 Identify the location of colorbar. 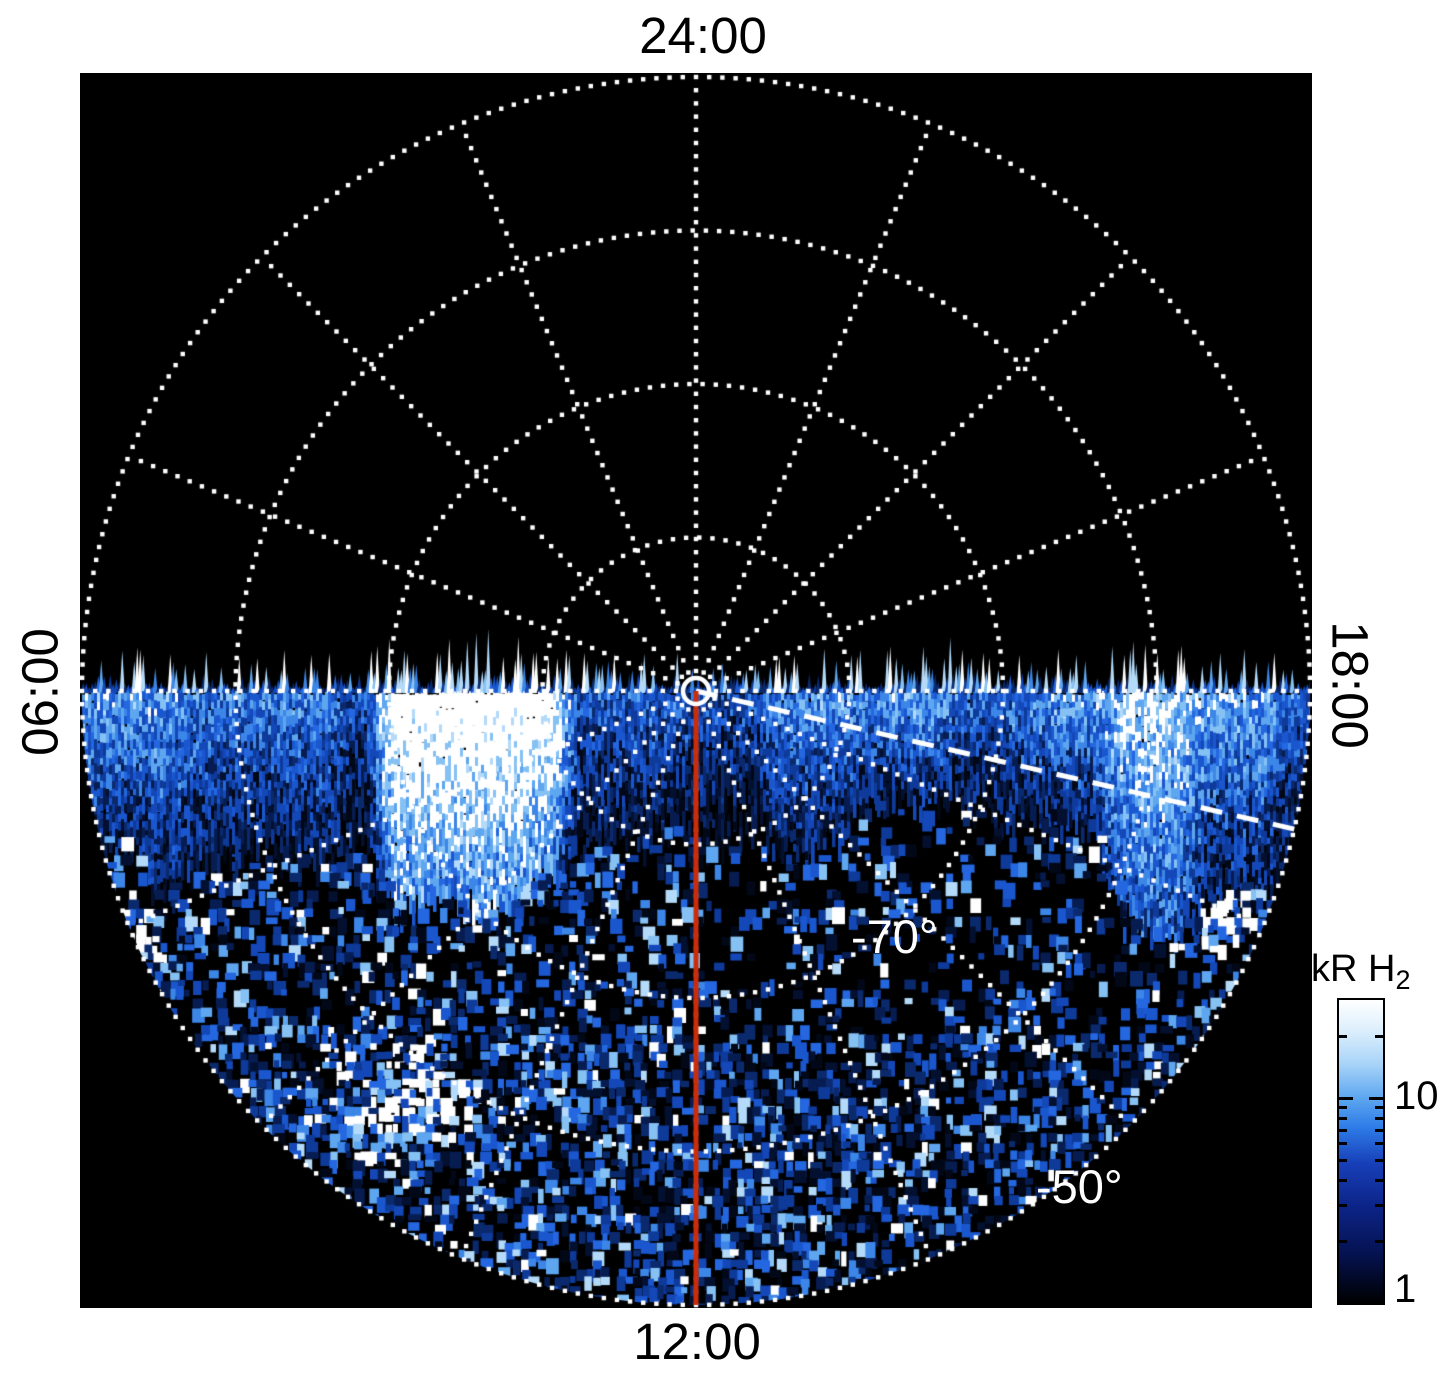
(1361, 1151).